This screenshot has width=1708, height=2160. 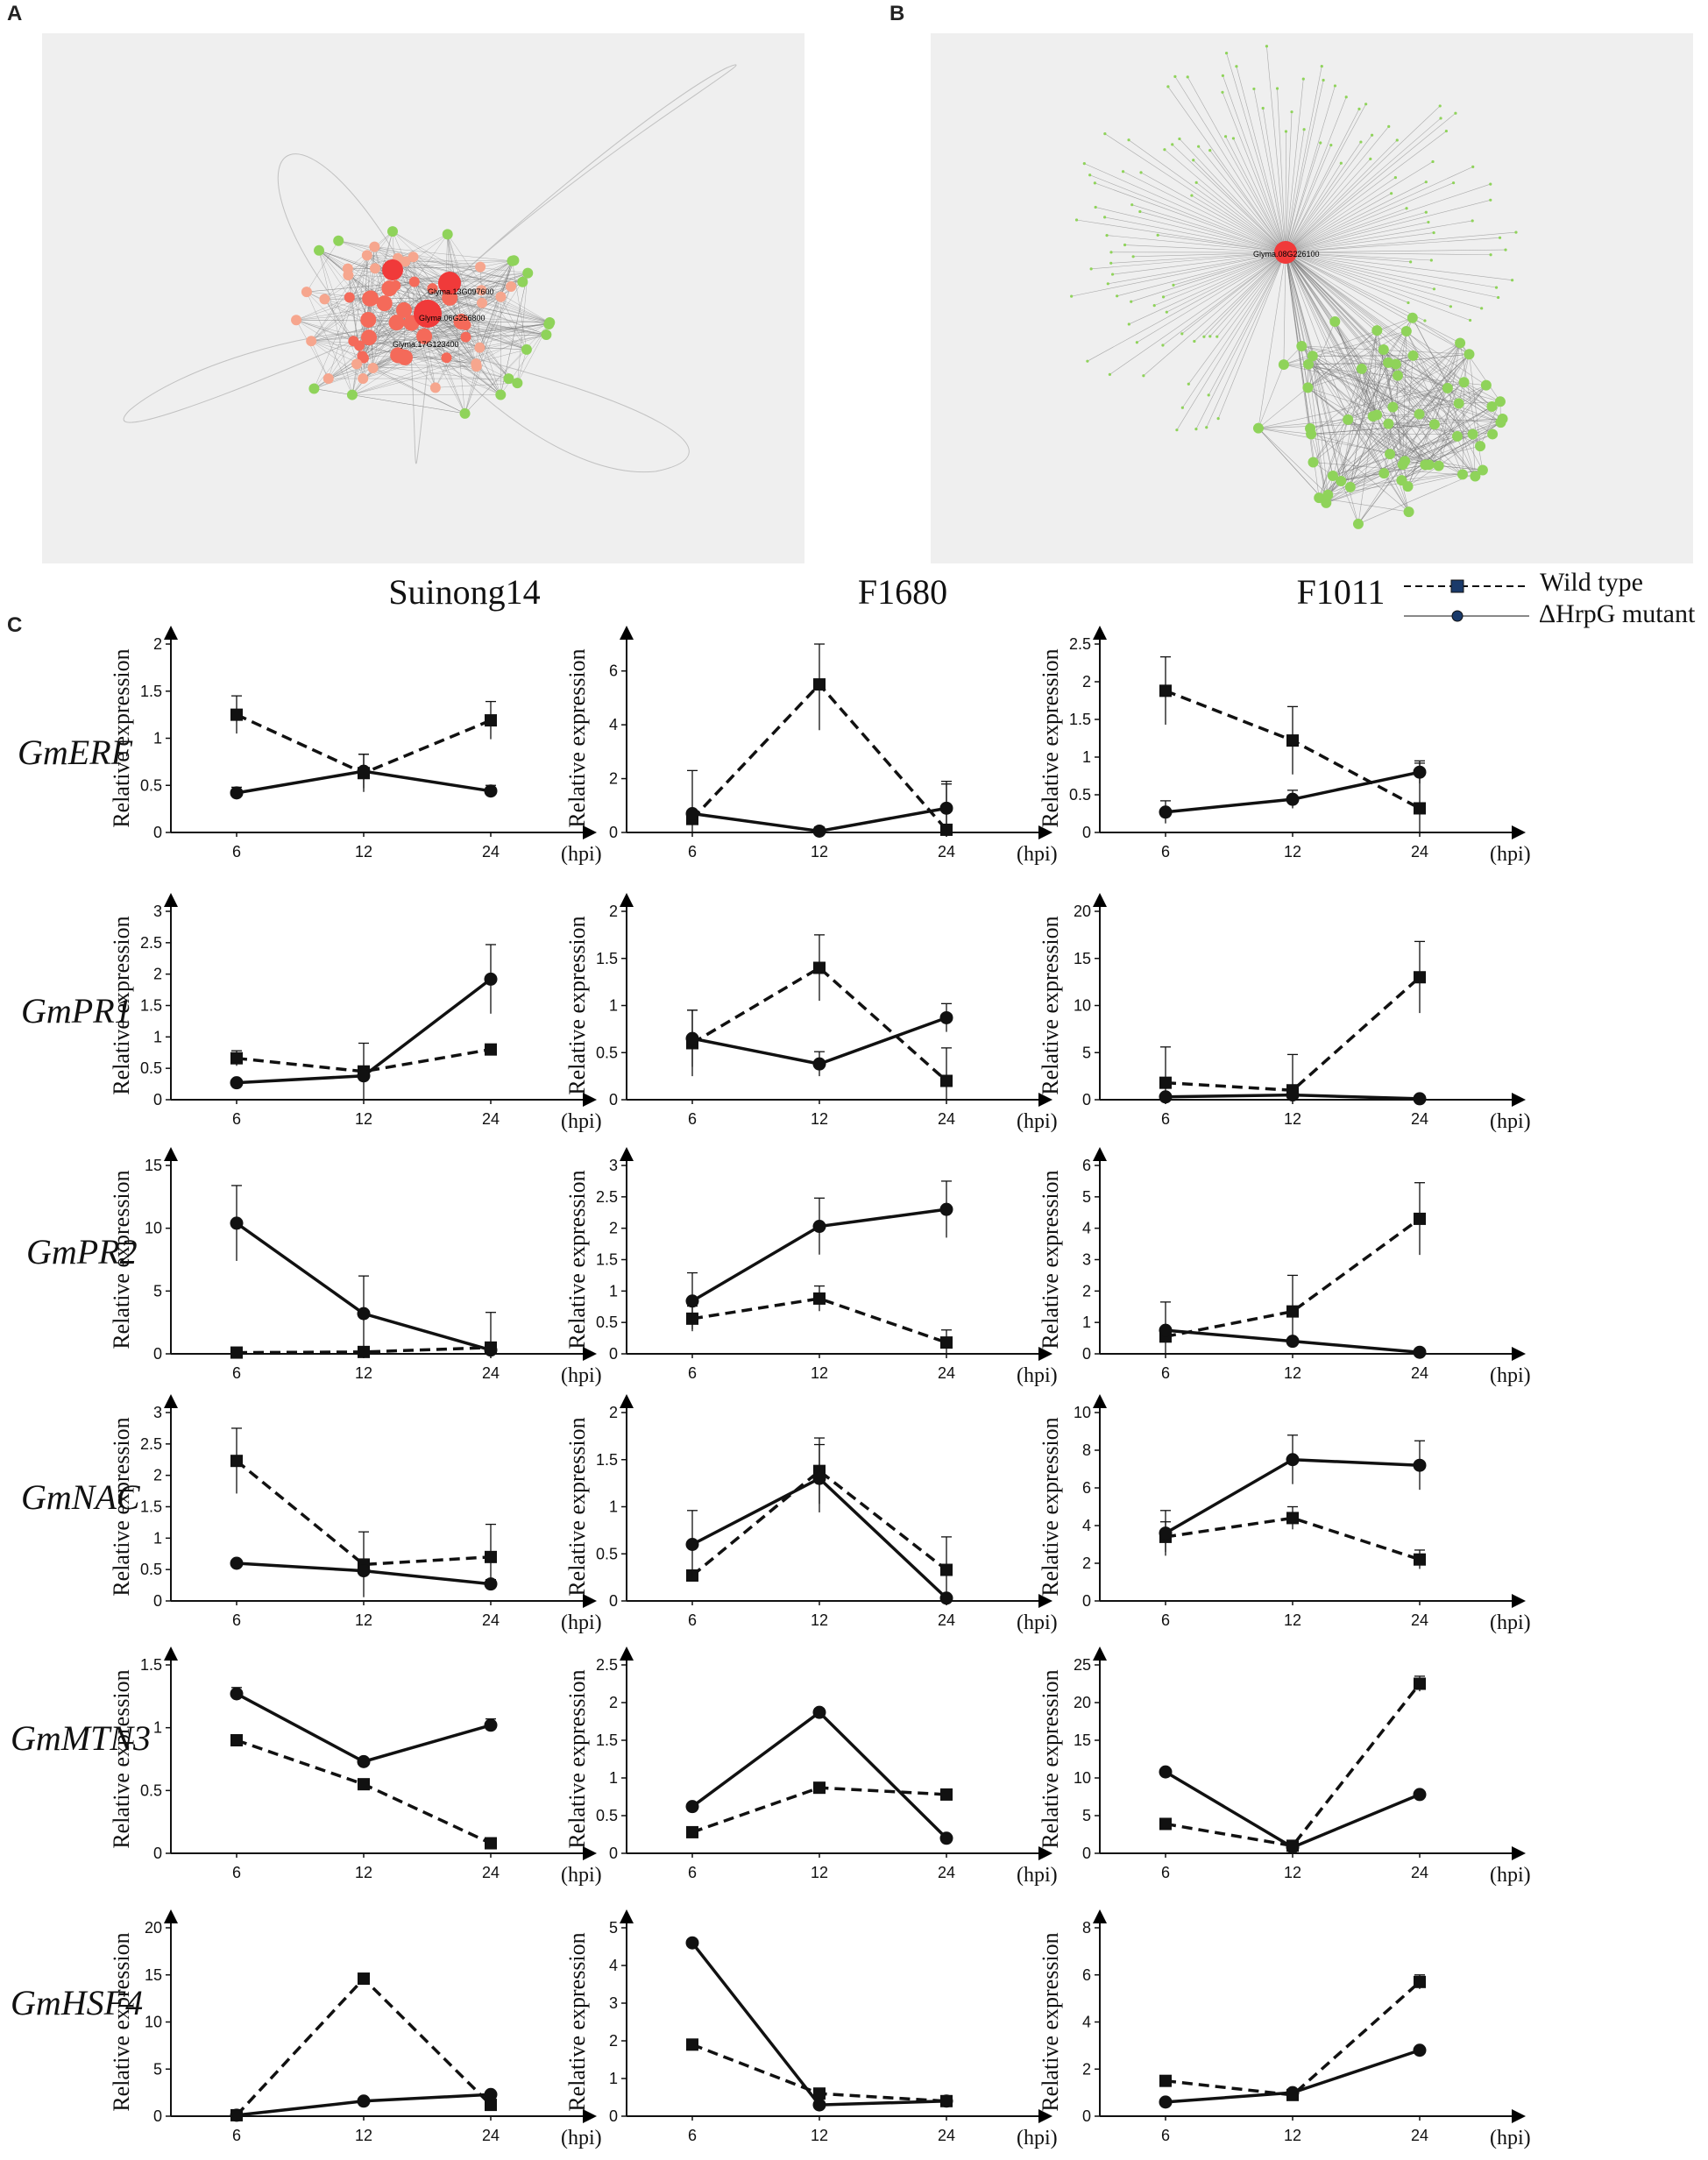 What do you see at coordinates (896, 14) in the screenshot?
I see `panel-b-letter: B` at bounding box center [896, 14].